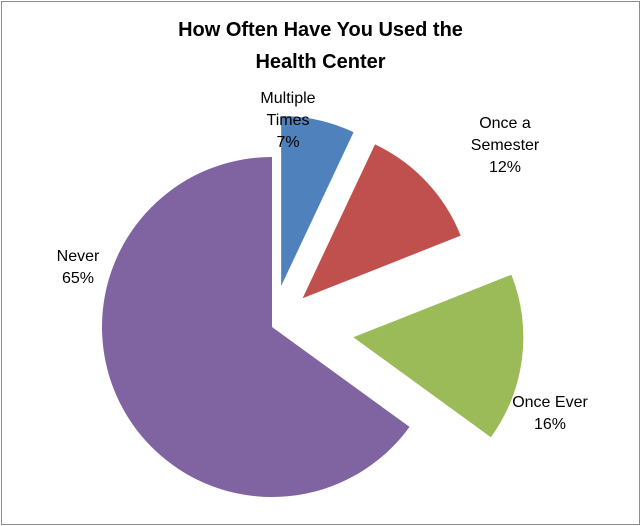  What do you see at coordinates (550, 414) in the screenshot?
I see `slice-label-once-ever: Once Ever 16%` at bounding box center [550, 414].